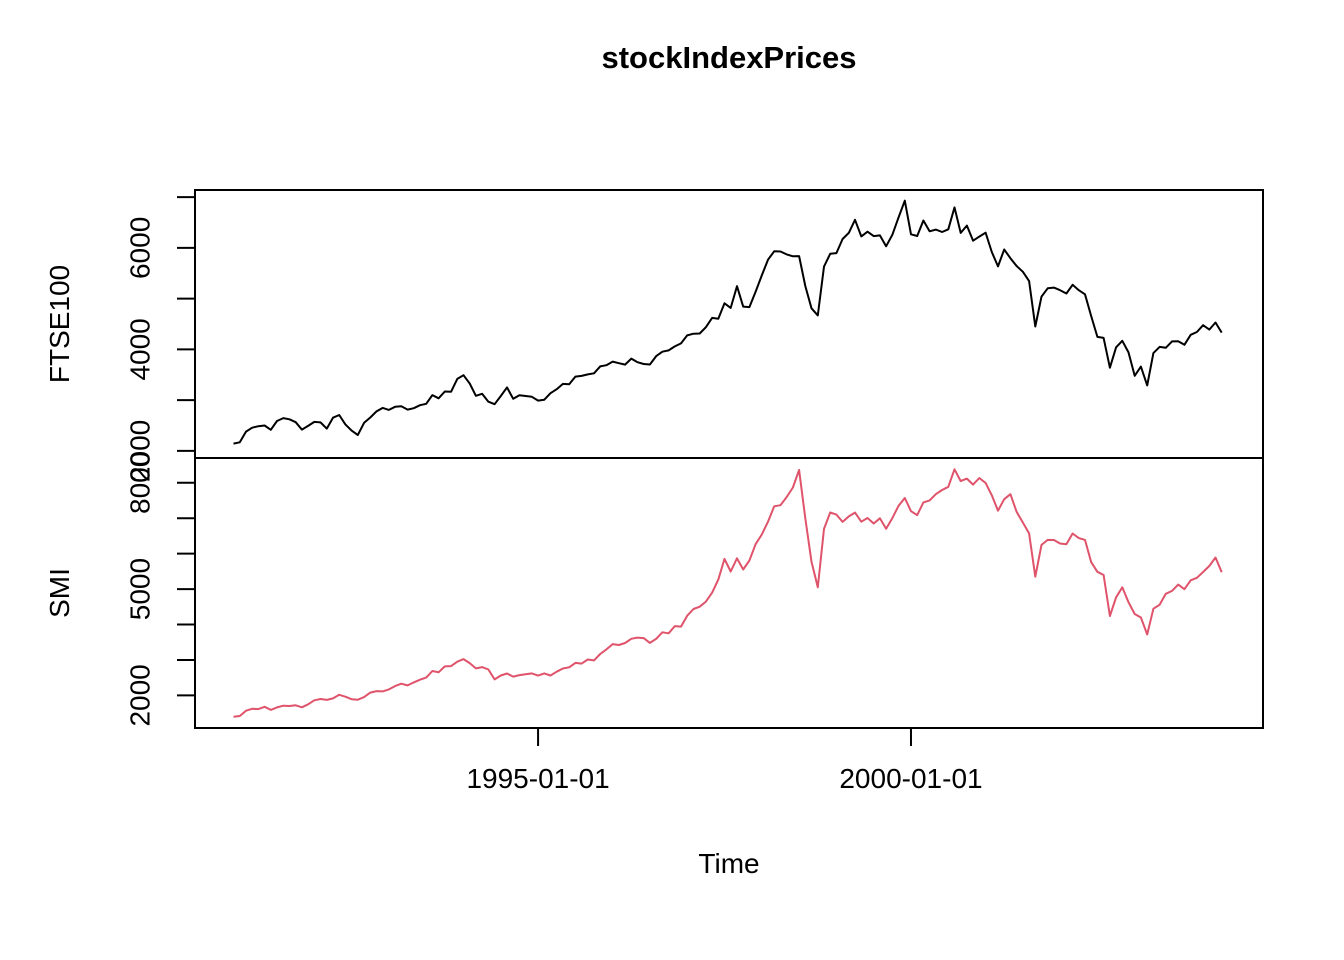  I want to click on y-axis-label-smi: SMI, so click(59, 593).